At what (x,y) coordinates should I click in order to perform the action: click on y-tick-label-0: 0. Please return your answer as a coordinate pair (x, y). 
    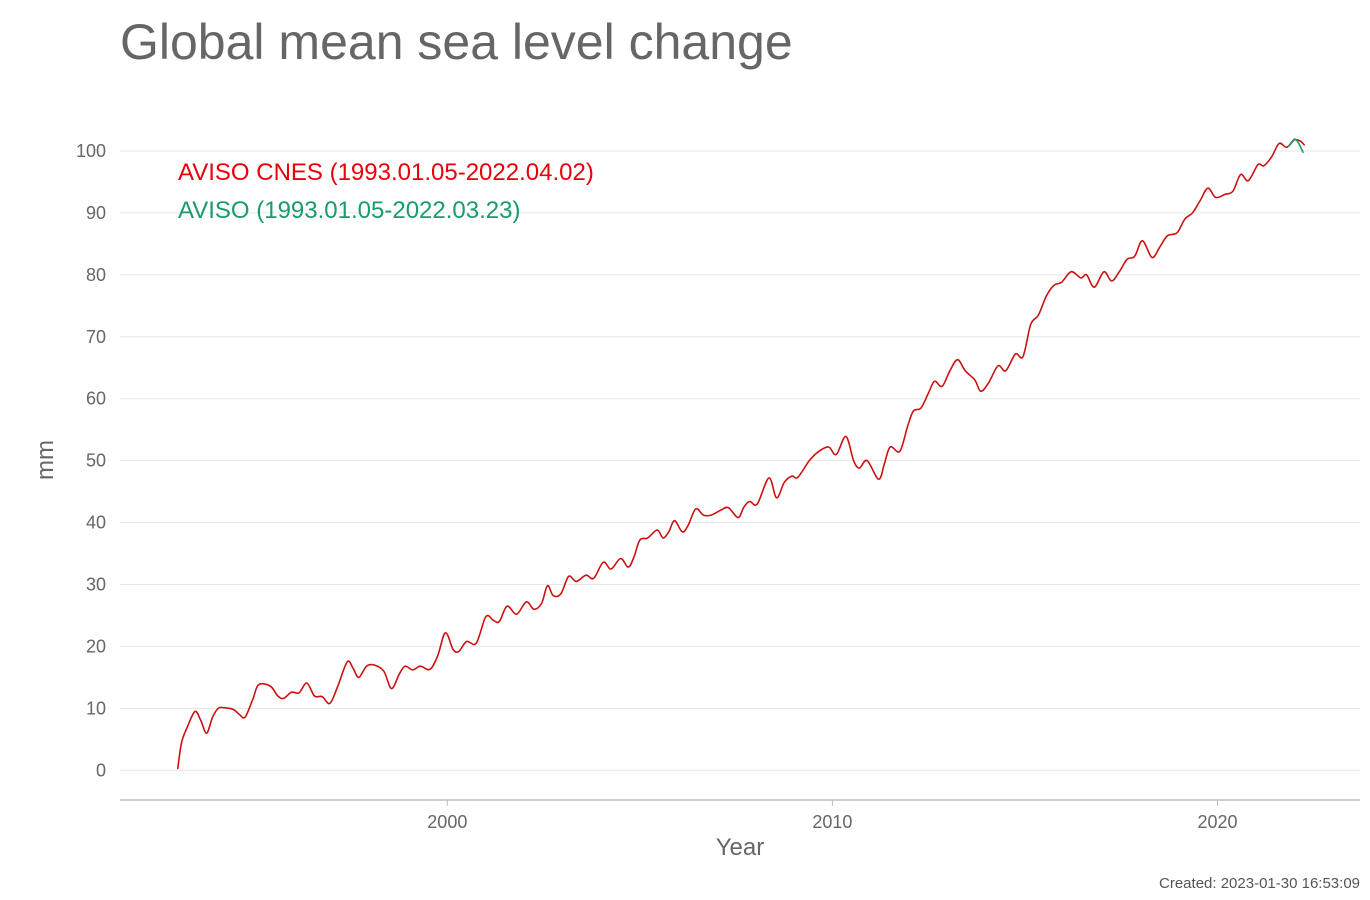
    Looking at the image, I should click on (101, 770).